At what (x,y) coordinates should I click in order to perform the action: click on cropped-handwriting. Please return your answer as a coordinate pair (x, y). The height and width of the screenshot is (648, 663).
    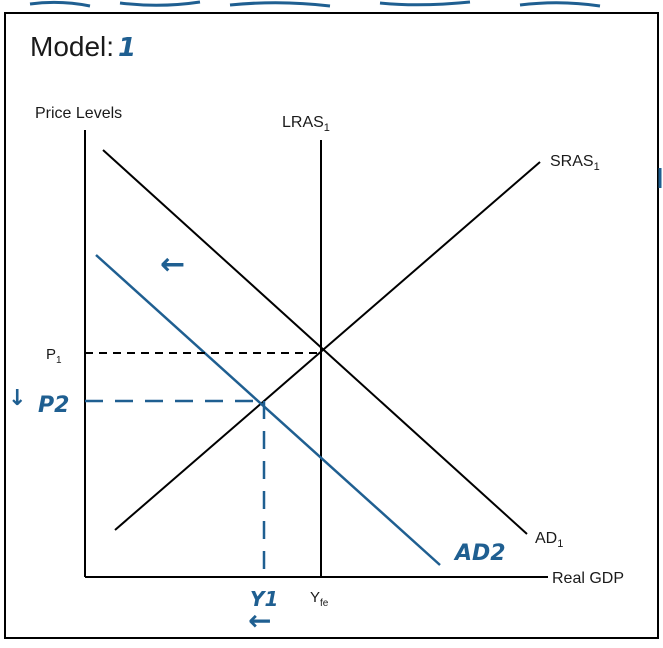
    Looking at the image, I should click on (315, 4).